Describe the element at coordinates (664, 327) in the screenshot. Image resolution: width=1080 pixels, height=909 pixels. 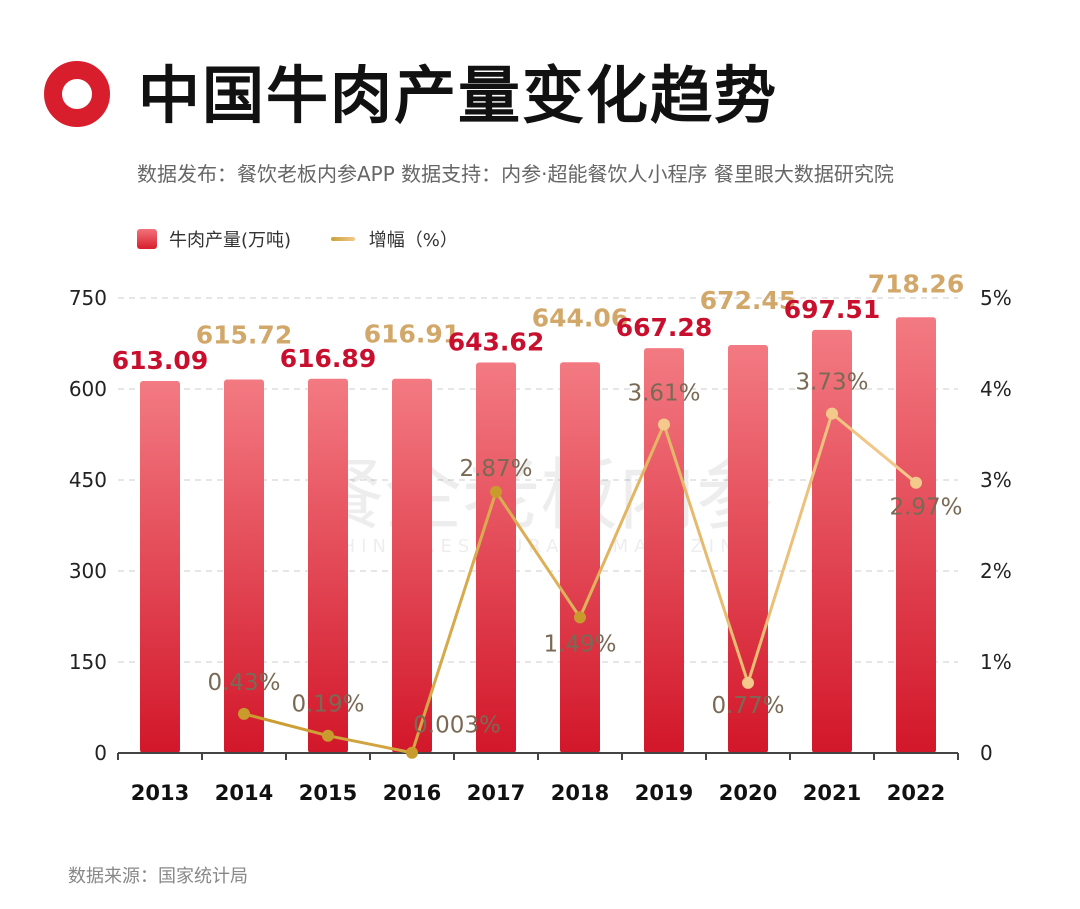
I see `bar-value-label: 667.28` at that location.